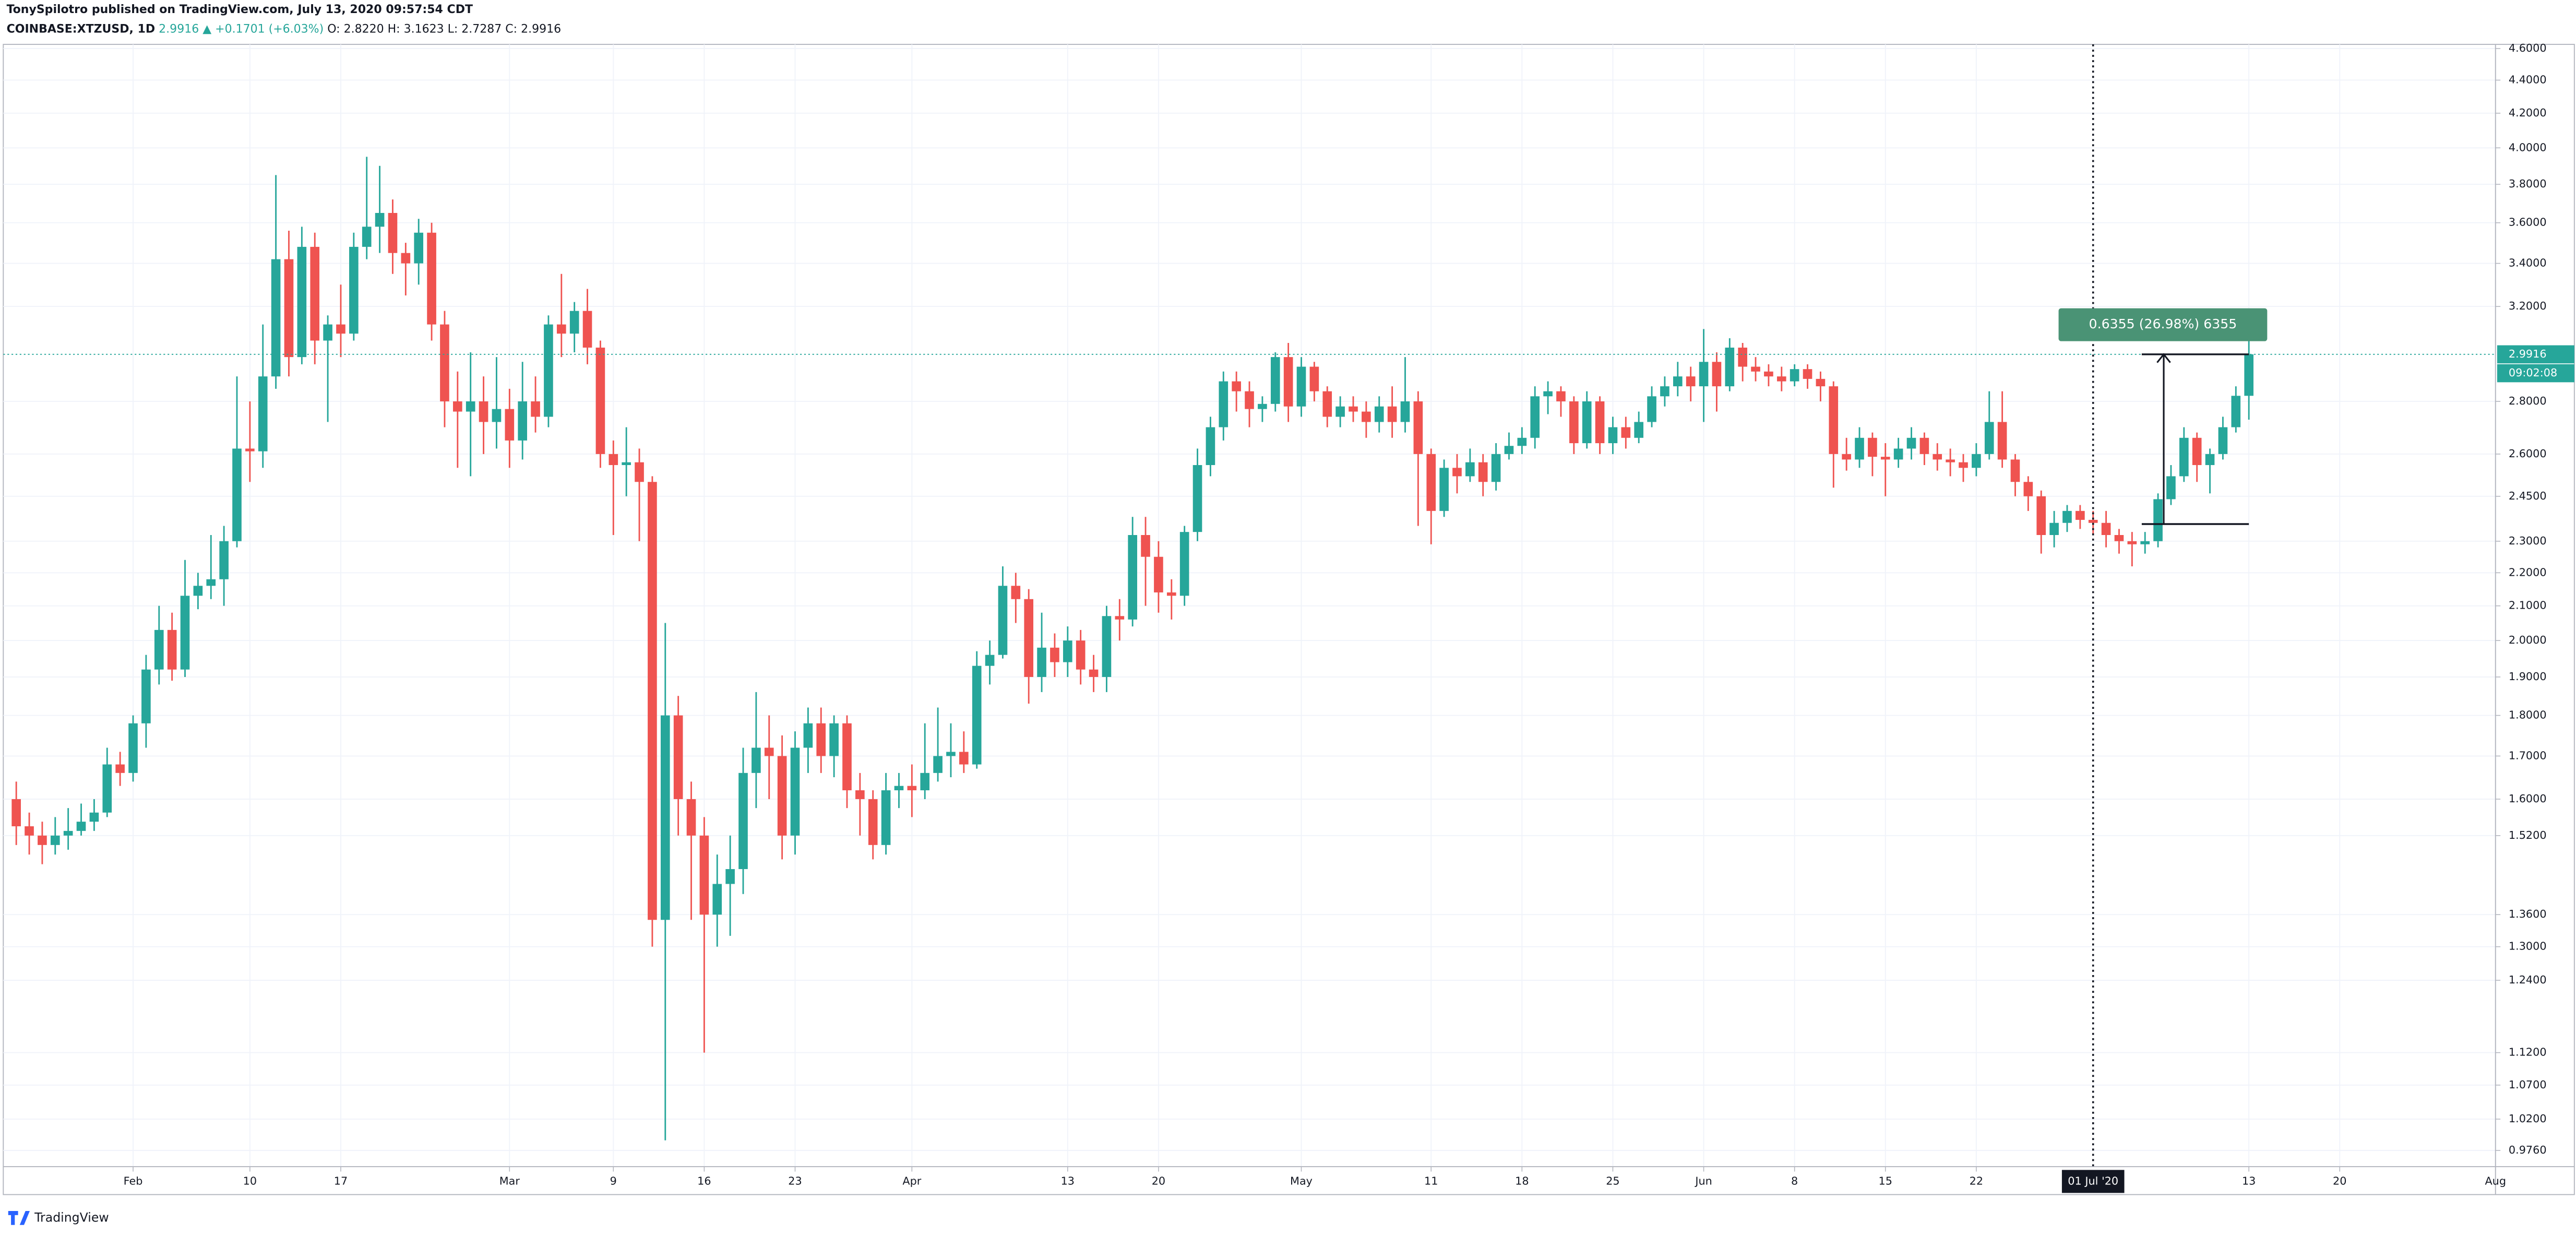 Image resolution: width=2576 pixels, height=1235 pixels. What do you see at coordinates (2533, 373) in the screenshot?
I see `countdown-label: 09:02:08` at bounding box center [2533, 373].